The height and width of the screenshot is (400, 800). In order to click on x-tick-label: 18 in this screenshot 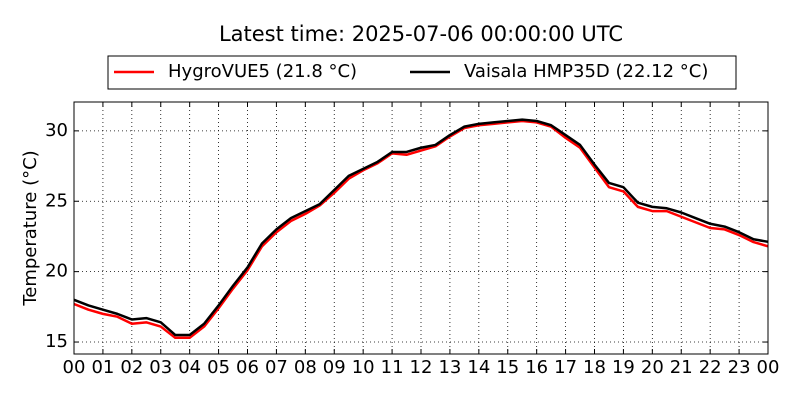, I will do `click(594, 367)`.